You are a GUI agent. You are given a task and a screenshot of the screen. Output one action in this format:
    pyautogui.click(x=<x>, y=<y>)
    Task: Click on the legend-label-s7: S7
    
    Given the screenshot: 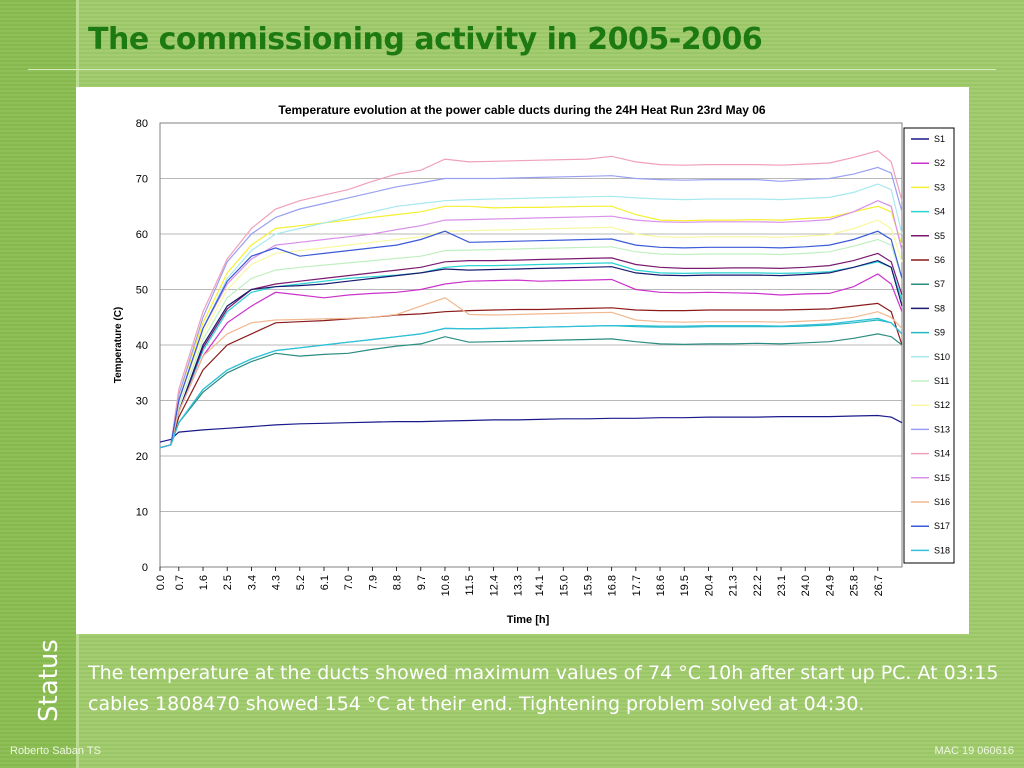 What is the action you would take?
    pyautogui.click(x=939, y=284)
    